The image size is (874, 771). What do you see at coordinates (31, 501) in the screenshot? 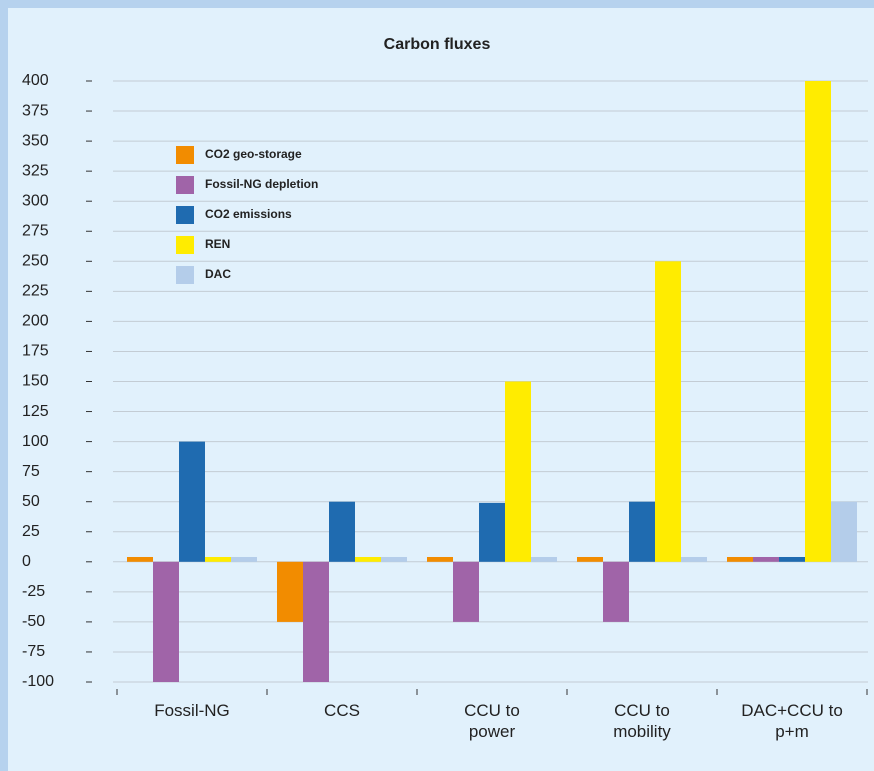
I see `y-tick-label: 50` at bounding box center [31, 501].